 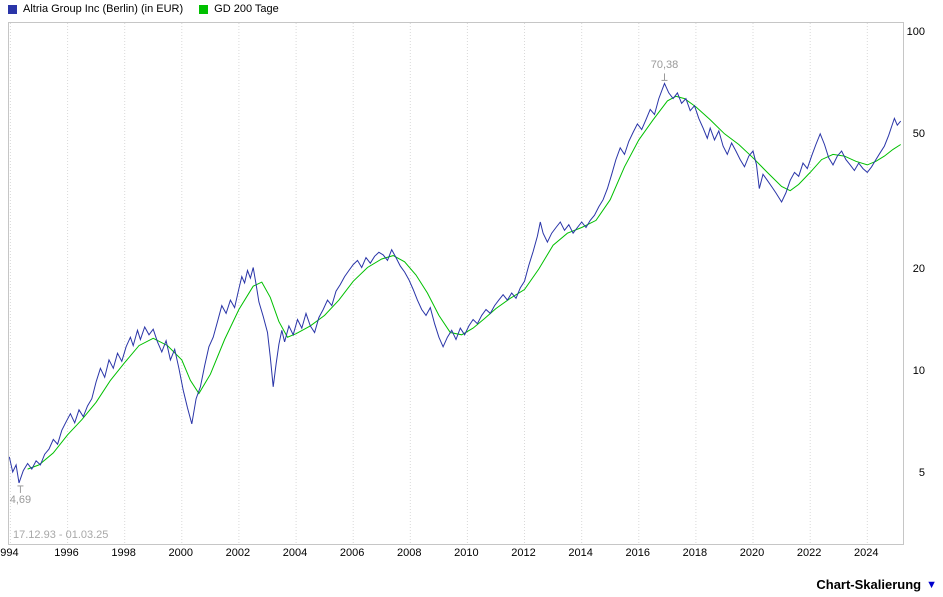 What do you see at coordinates (664, 65) in the screenshot?
I see `high-annotation: 70,38` at bounding box center [664, 65].